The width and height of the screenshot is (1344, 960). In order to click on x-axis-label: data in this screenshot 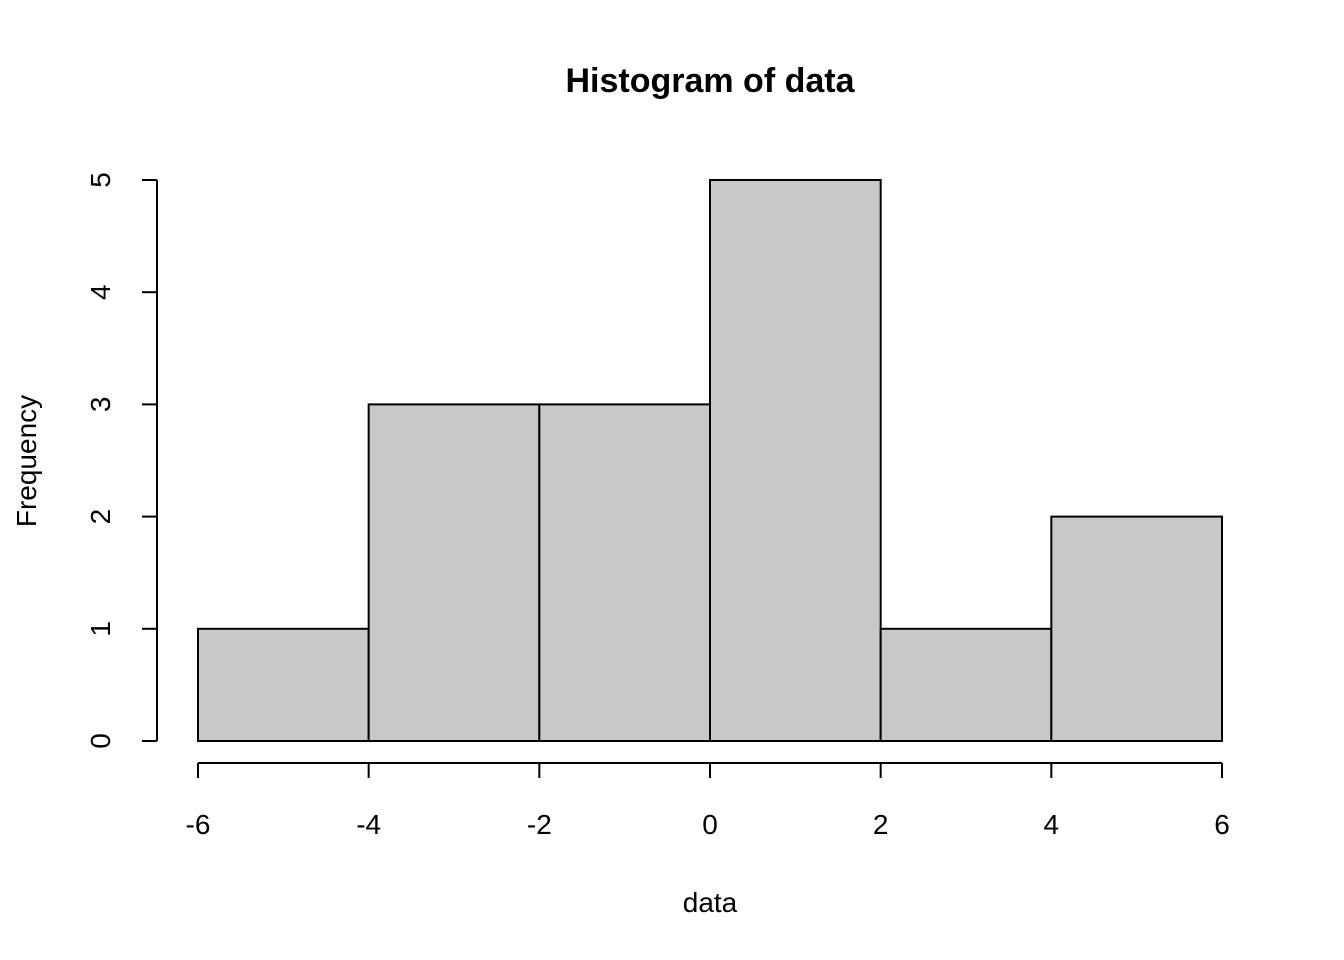, I will do `click(710, 902)`.